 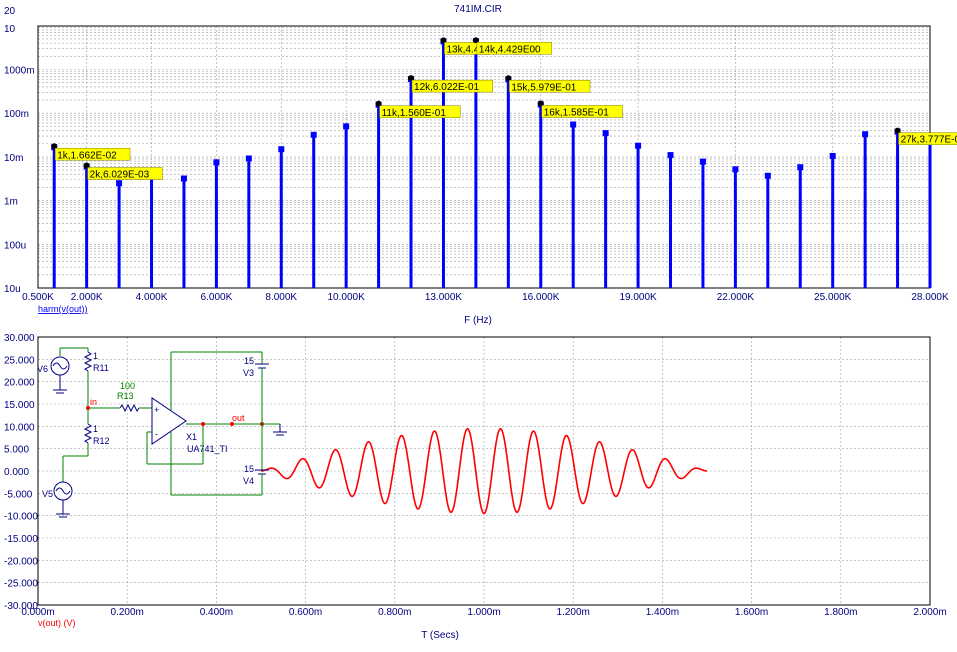 I want to click on r13-label: R13, so click(x=125, y=396).